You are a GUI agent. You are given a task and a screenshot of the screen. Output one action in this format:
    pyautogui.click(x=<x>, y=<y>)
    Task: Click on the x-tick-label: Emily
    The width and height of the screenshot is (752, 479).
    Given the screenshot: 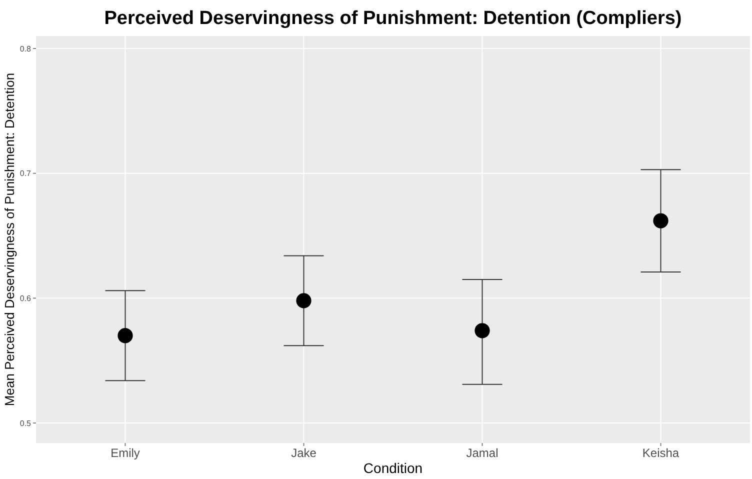 What is the action you would take?
    pyautogui.click(x=125, y=453)
    